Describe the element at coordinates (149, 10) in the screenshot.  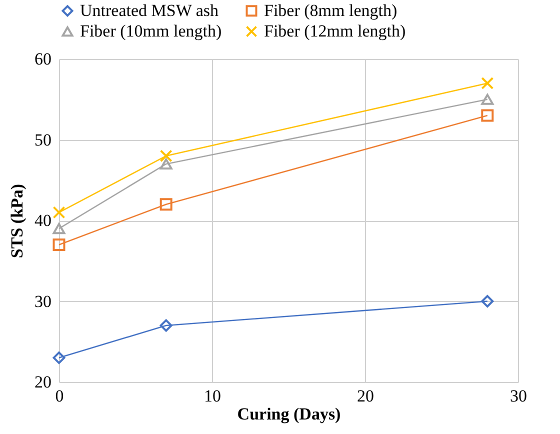
I see `legend-label: Untreated MSW ash` at that location.